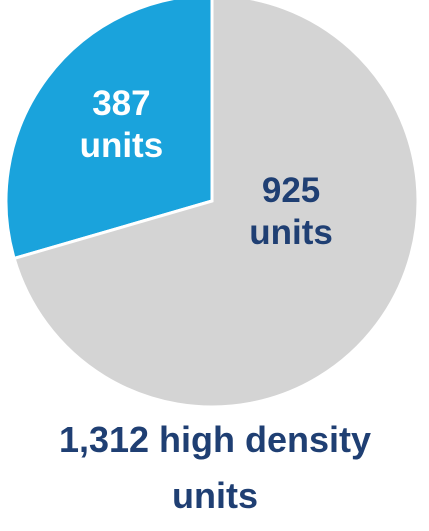  What do you see at coordinates (215, 467) in the screenshot?
I see `chart-title: 1,312 high density units` at bounding box center [215, 467].